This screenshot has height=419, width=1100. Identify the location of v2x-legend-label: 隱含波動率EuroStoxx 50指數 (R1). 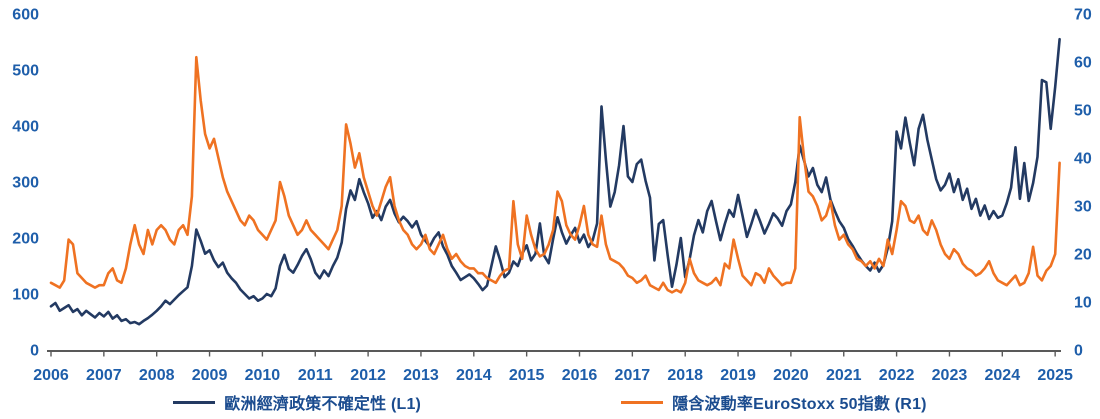
(799, 404).